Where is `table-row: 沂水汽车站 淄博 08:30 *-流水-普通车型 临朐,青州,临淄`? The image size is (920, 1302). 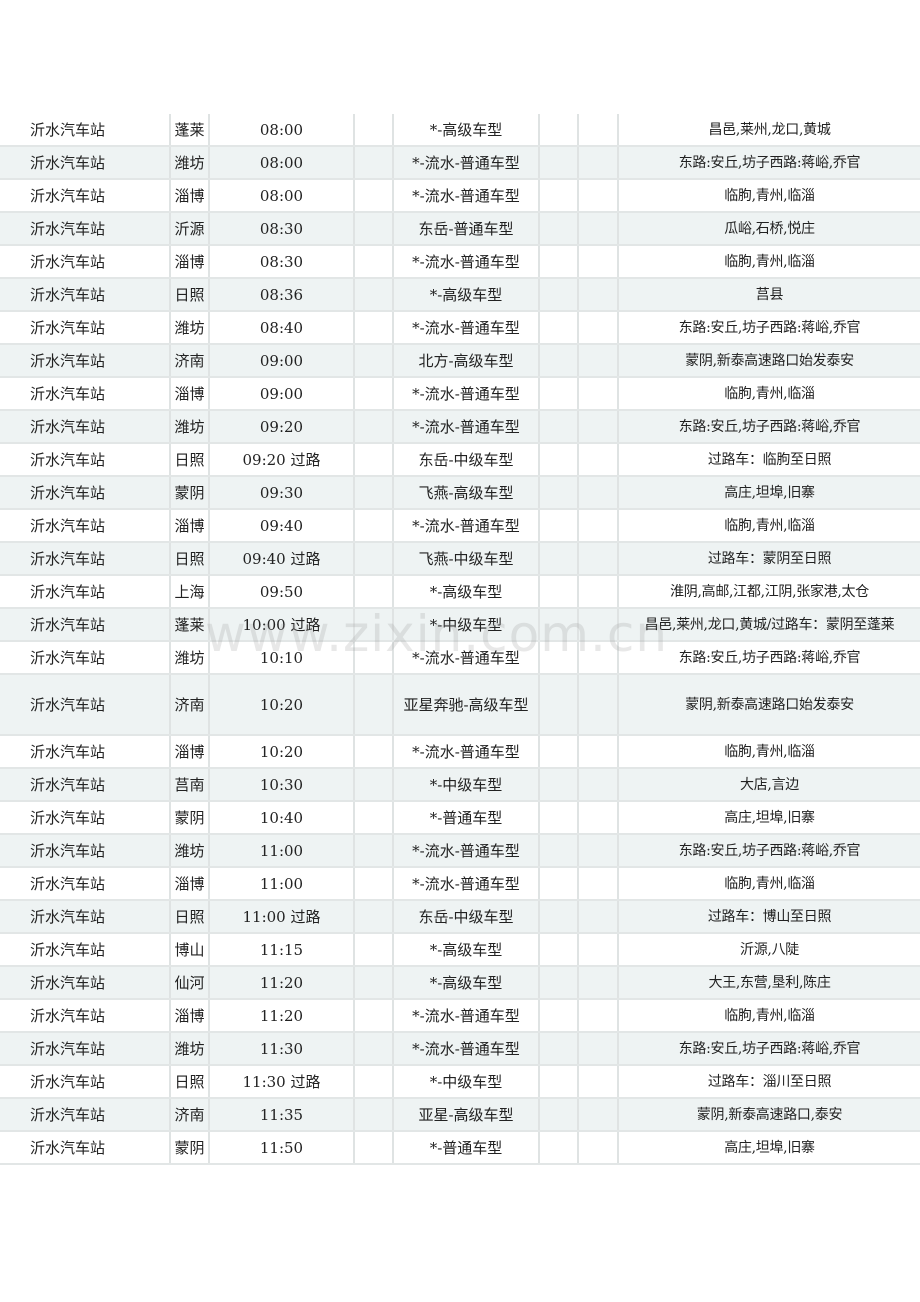
table-row: 沂水汽车站 淄博 08:30 *-流水-普通车型 临朐,青州,临淄 is located at coordinates (460, 262).